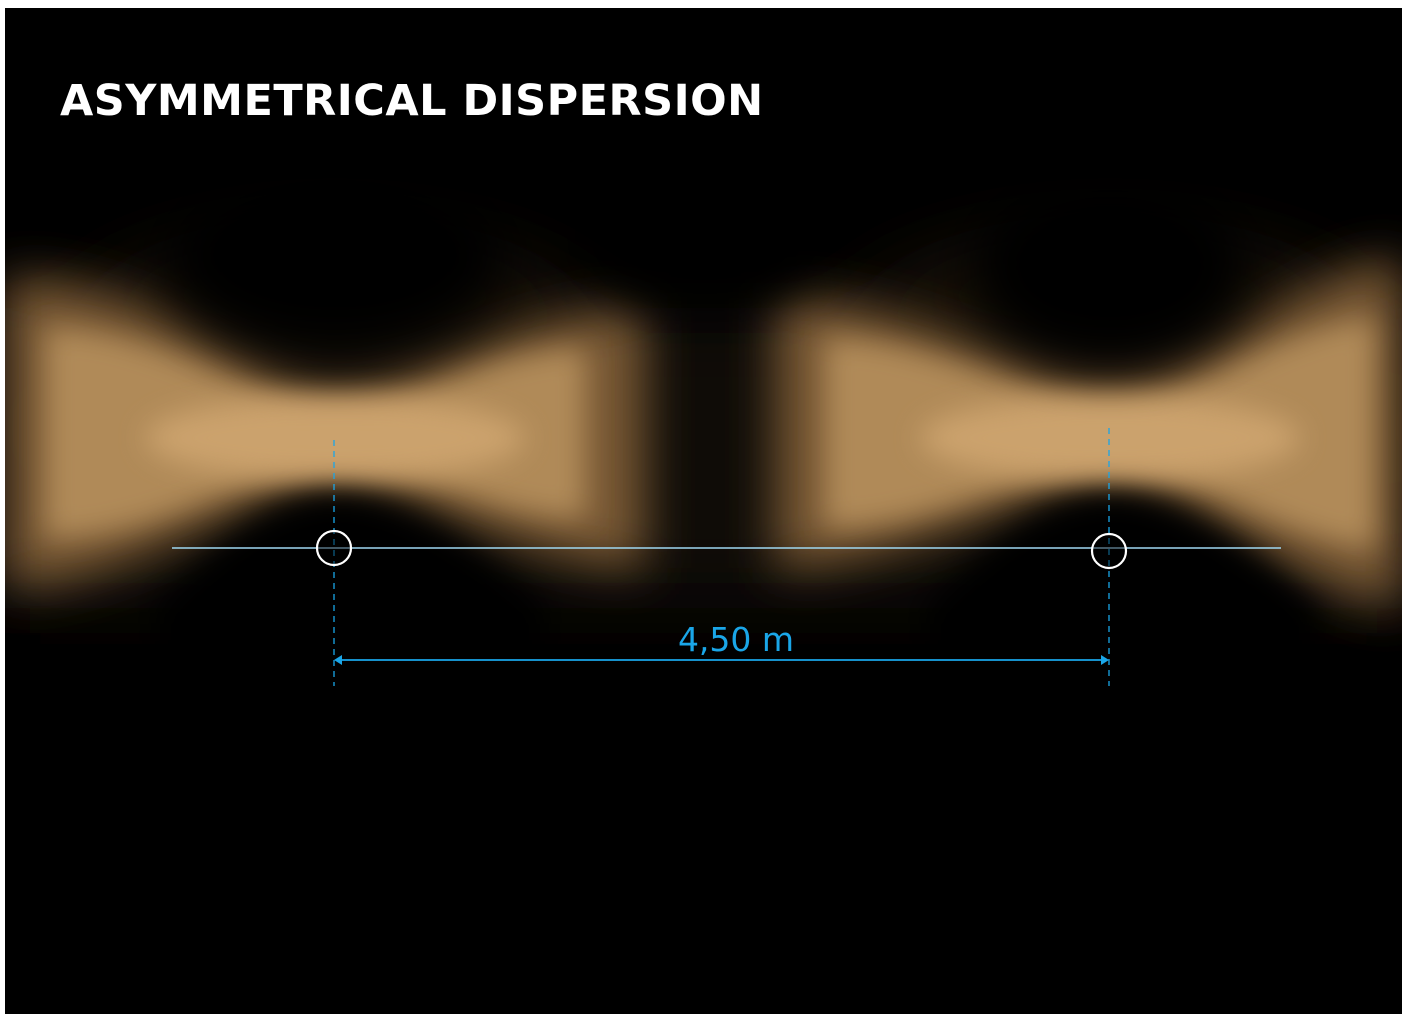 The height and width of the screenshot is (1017, 1413). I want to click on dimension-label: 4,50 m, so click(736, 639).